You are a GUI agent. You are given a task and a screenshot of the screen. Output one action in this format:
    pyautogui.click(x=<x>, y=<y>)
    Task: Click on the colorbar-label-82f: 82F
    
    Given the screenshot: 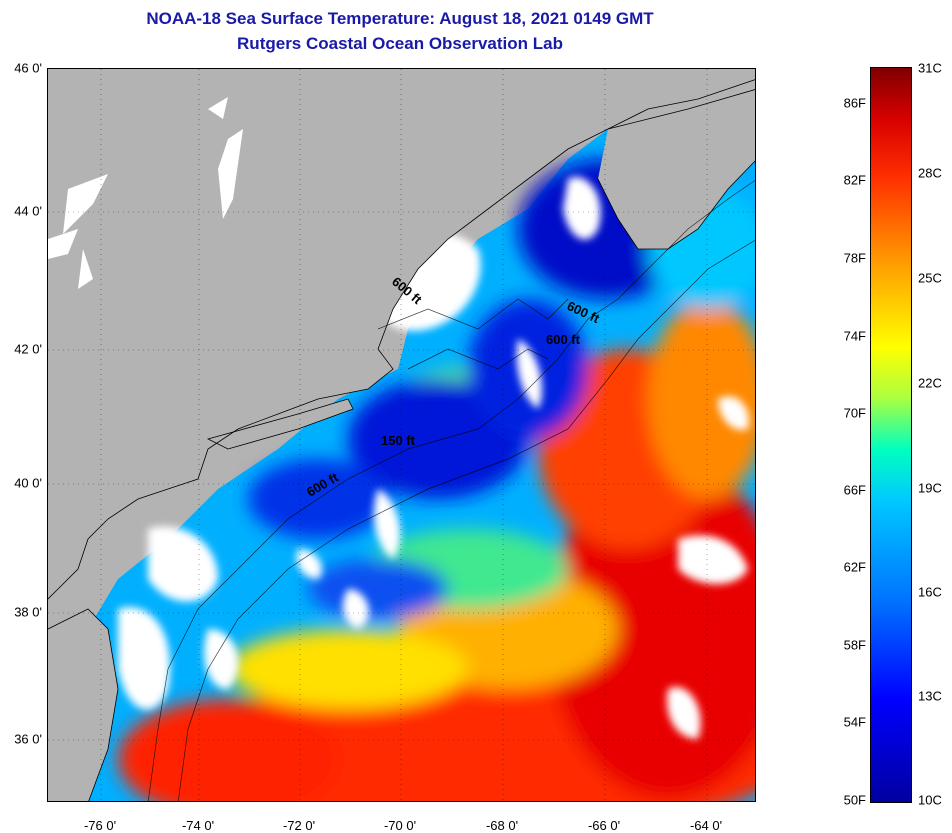 What is the action you would take?
    pyautogui.click(x=854, y=180)
    